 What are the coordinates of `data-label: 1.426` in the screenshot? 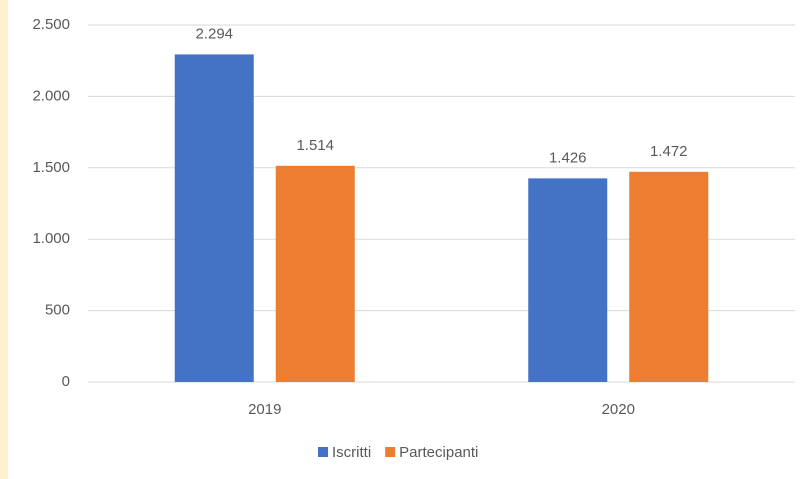 It's located at (568, 157).